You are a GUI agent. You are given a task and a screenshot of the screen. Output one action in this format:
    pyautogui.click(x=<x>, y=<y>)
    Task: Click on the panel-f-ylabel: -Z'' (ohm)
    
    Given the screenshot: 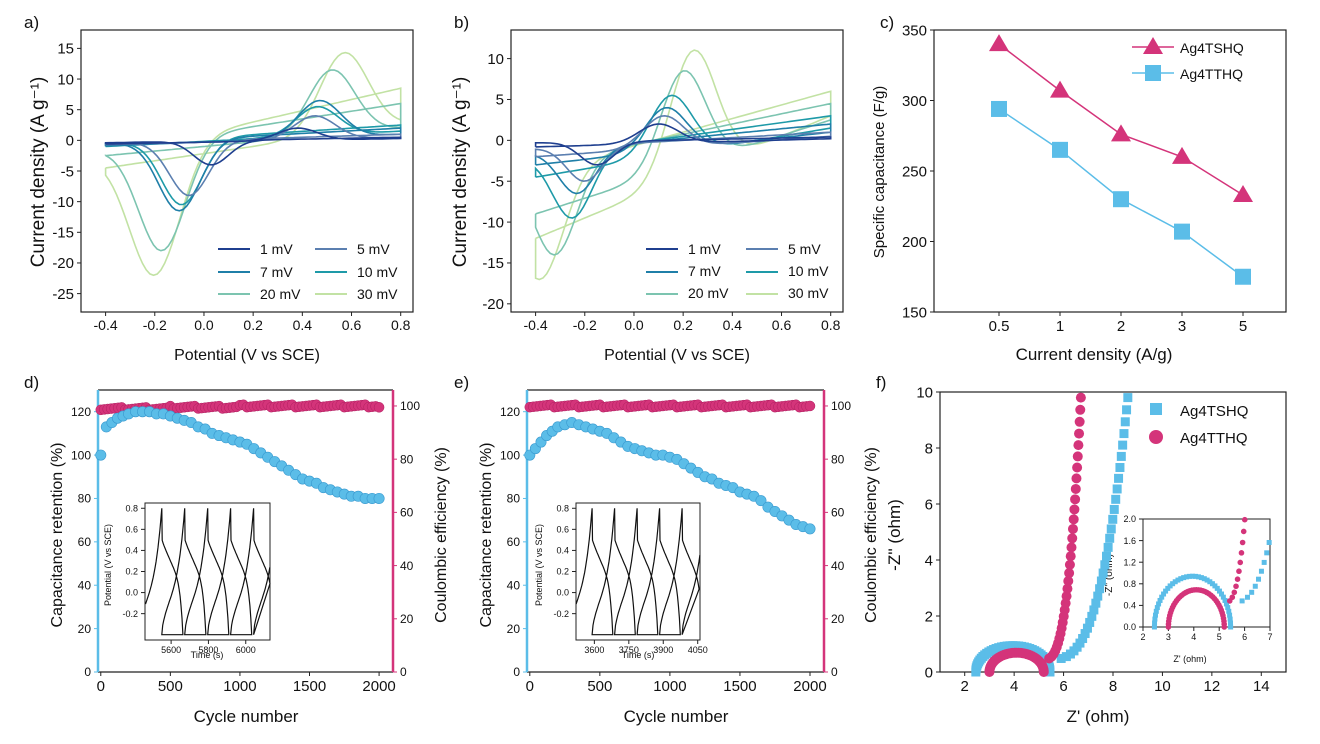 What is the action you would take?
    pyautogui.click(x=894, y=535)
    